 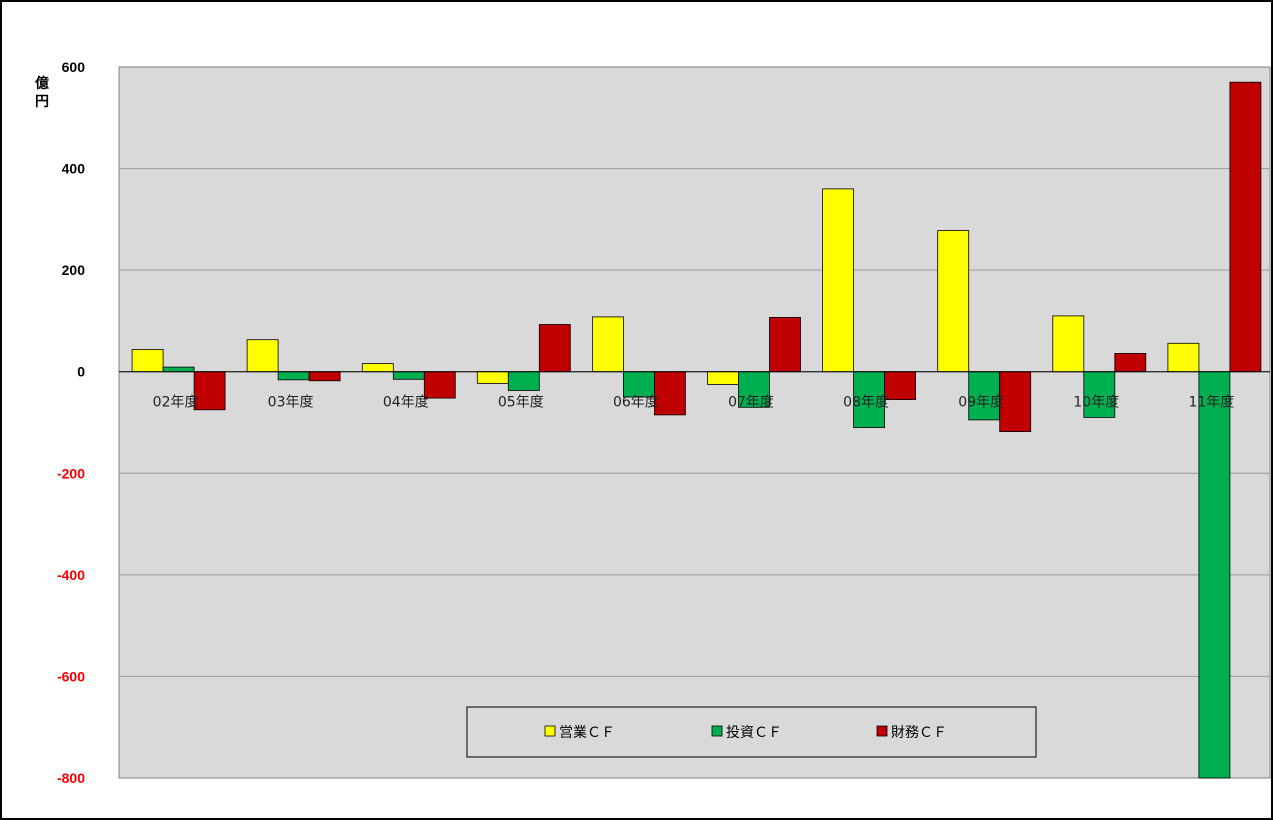 What do you see at coordinates (1099, 394) in the screenshot?
I see `bar-投資ＣＦ-10年度` at bounding box center [1099, 394].